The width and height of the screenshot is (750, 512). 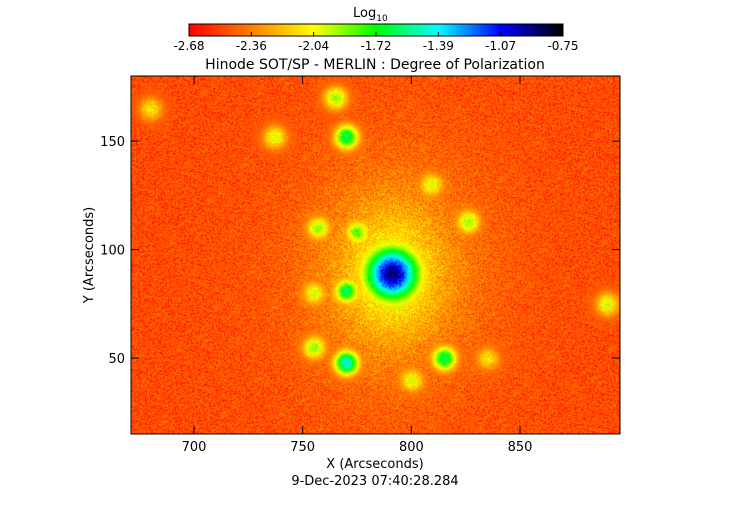 What do you see at coordinates (89, 255) in the screenshot?
I see `y-axis-label: Y (Arcseconds)` at bounding box center [89, 255].